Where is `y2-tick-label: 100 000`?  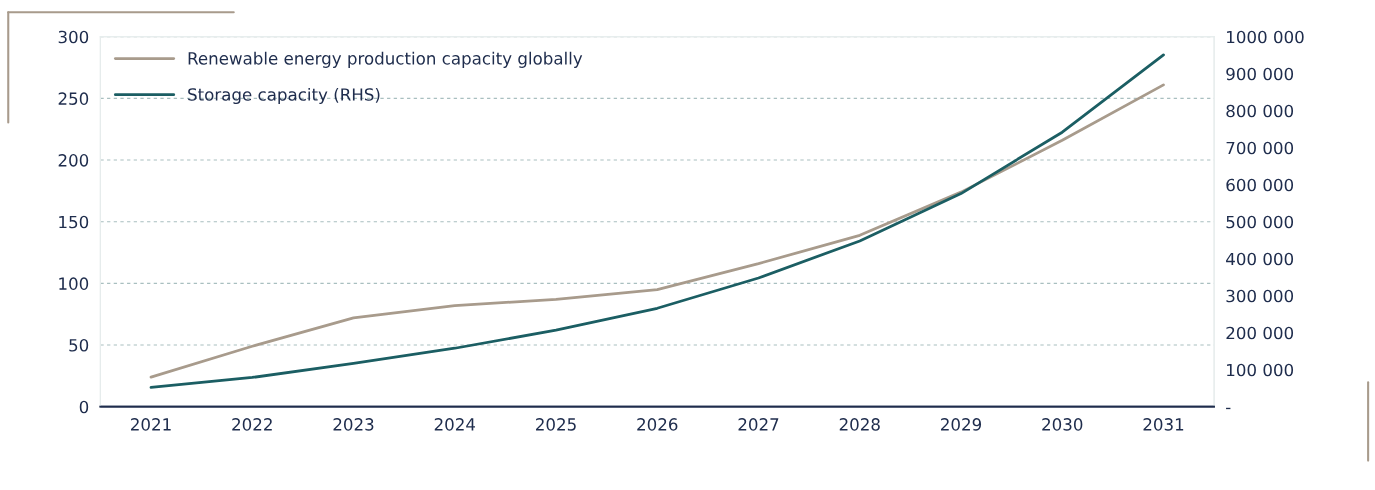
y2-tick-label: 100 000 is located at coordinates (1260, 370).